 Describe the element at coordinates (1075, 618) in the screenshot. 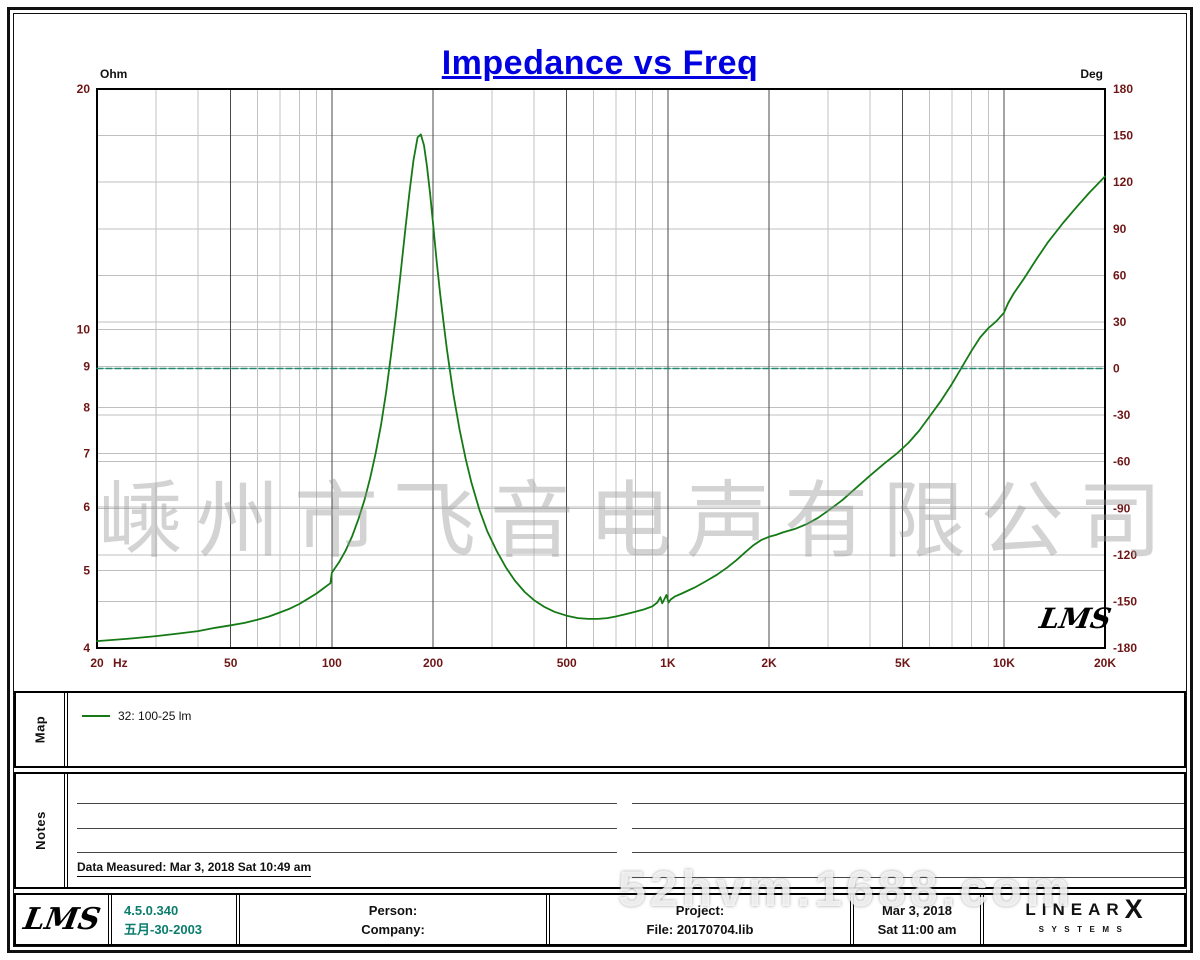

I see `lms-logo-chart: LMS` at that location.